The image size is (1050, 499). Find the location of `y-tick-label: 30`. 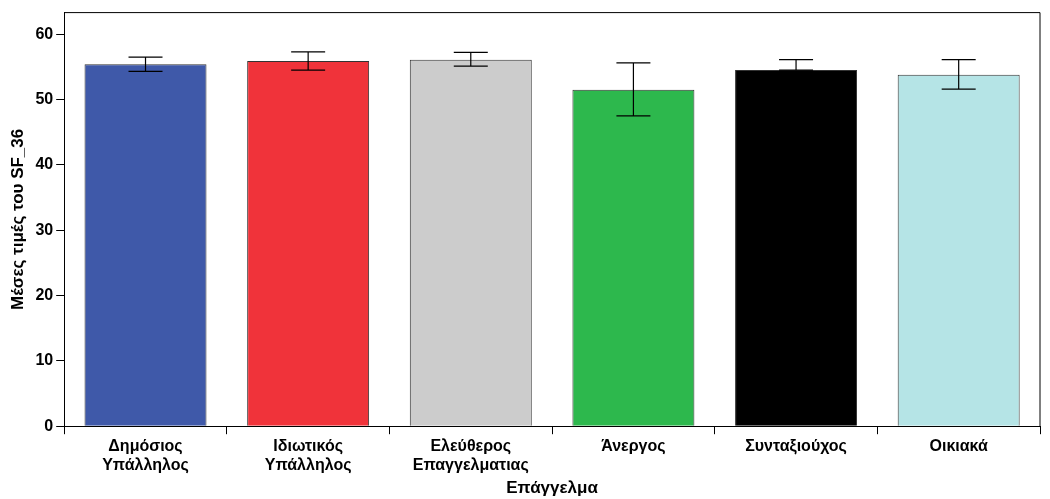

y-tick-label: 30 is located at coordinates (44, 229).